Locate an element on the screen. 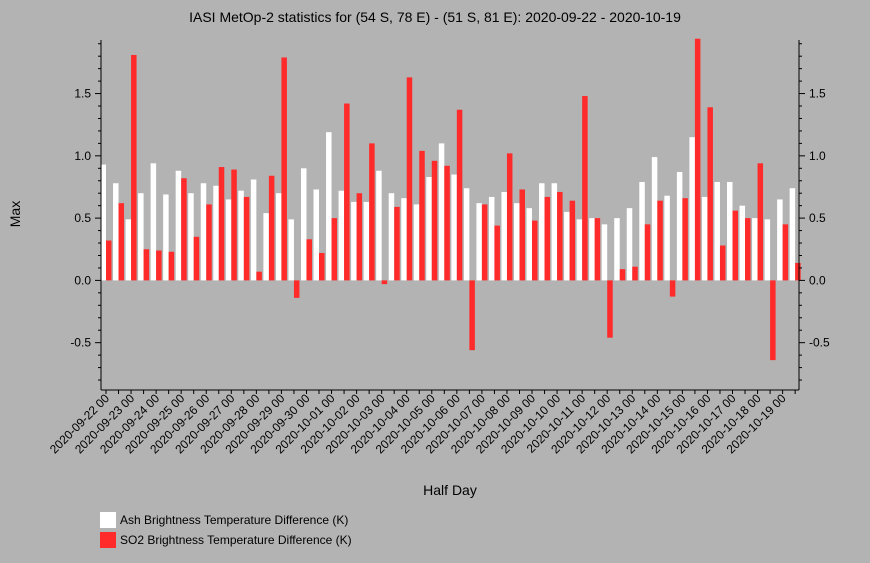 This screenshot has height=563, width=870. y-tick-label-left: 1.0 is located at coordinates (82, 156).